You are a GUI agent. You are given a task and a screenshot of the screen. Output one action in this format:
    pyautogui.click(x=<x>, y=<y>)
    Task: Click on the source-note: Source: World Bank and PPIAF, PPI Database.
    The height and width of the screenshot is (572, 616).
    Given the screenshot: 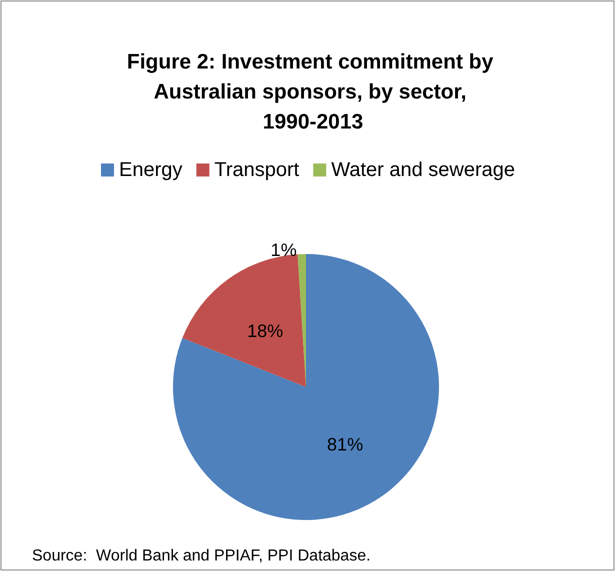 What is the action you would take?
    pyautogui.click(x=201, y=556)
    